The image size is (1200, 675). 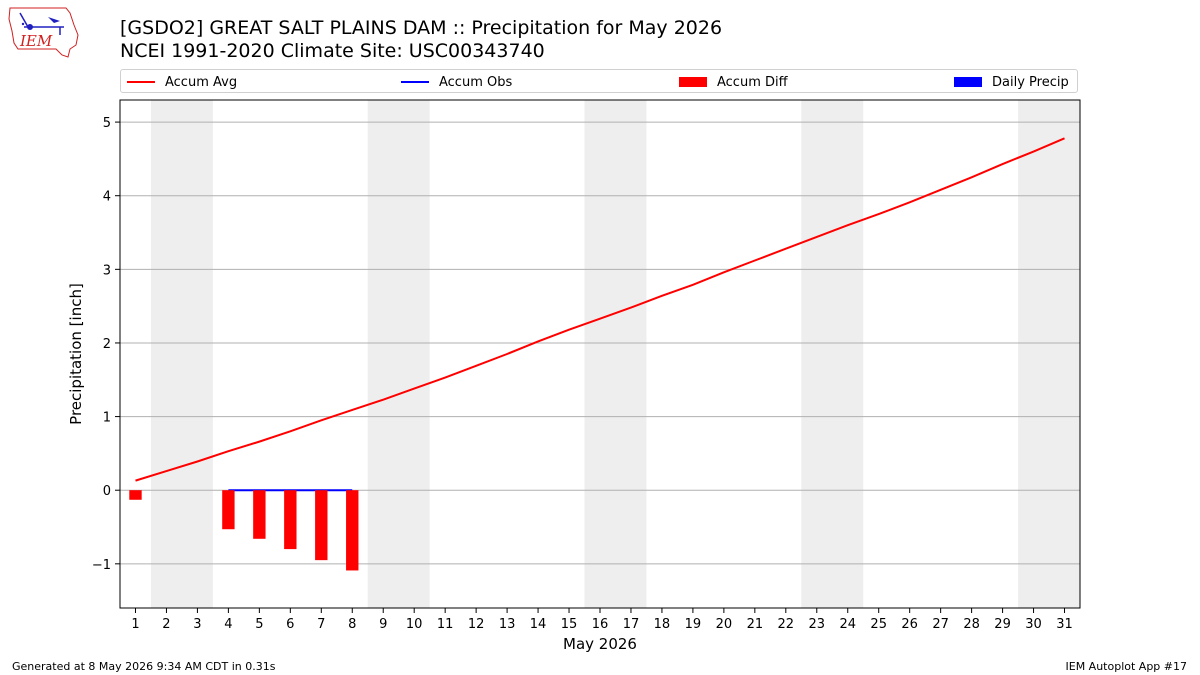 I want to click on chart-subtitle: NCEI 1991-2020 Climate Site: USC00343740, so click(x=332, y=51).